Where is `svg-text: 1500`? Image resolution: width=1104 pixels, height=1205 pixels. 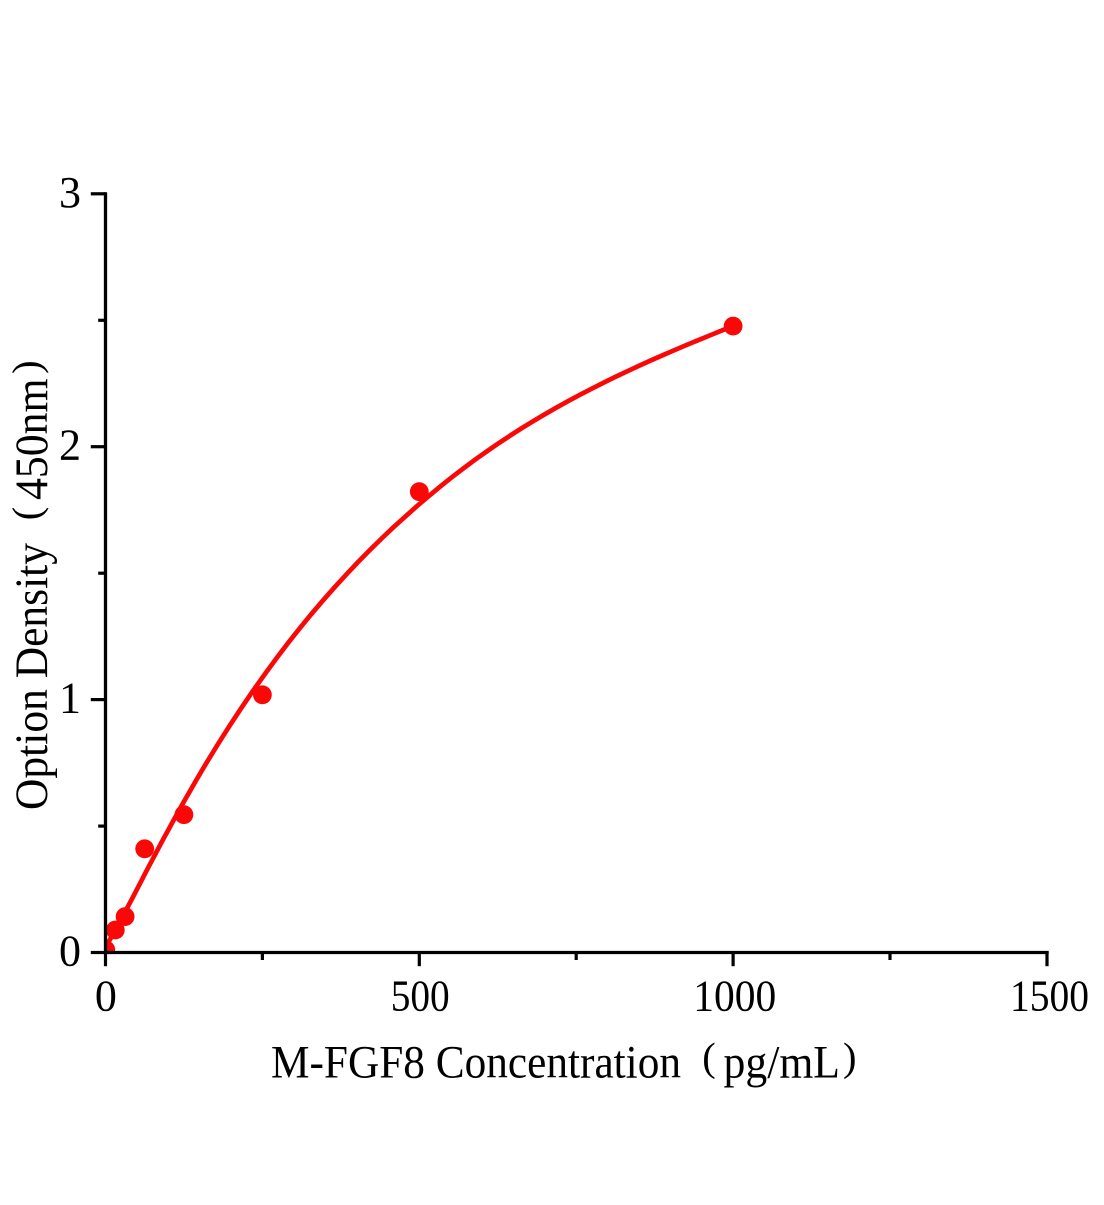 svg-text: 1500 is located at coordinates (1049, 995).